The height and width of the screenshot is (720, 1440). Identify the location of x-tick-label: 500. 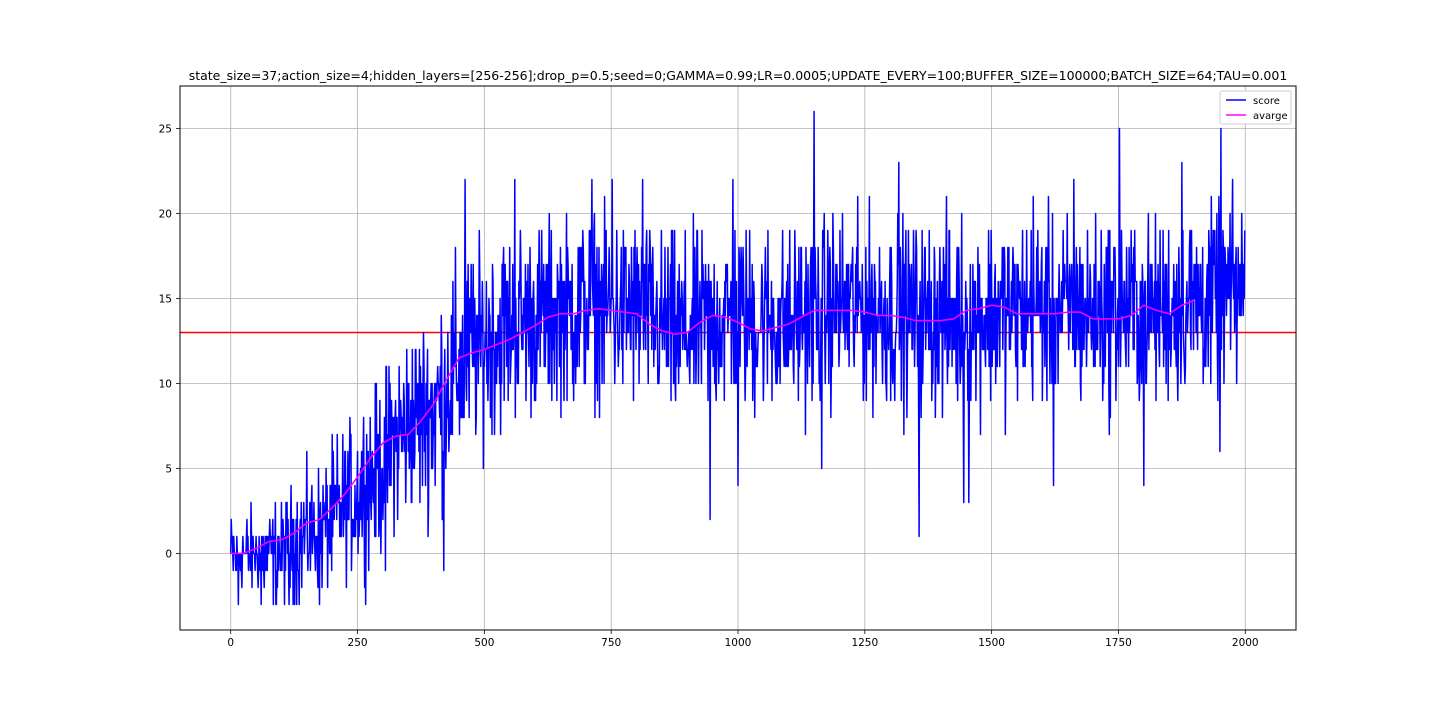
(484, 643).